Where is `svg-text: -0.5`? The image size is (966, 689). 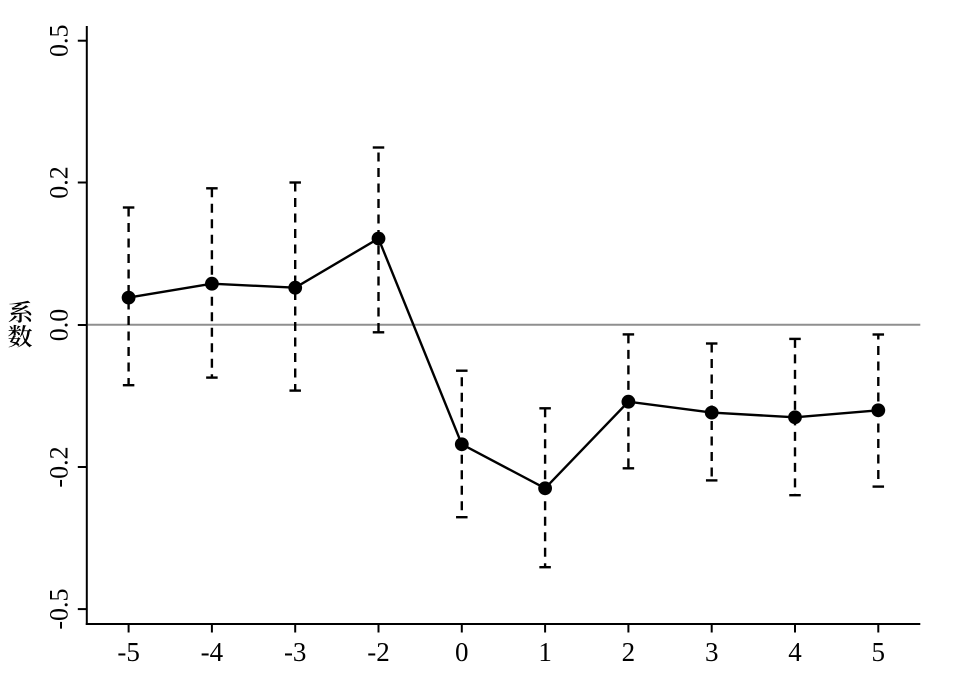 svg-text: -0.5 is located at coordinates (59, 609).